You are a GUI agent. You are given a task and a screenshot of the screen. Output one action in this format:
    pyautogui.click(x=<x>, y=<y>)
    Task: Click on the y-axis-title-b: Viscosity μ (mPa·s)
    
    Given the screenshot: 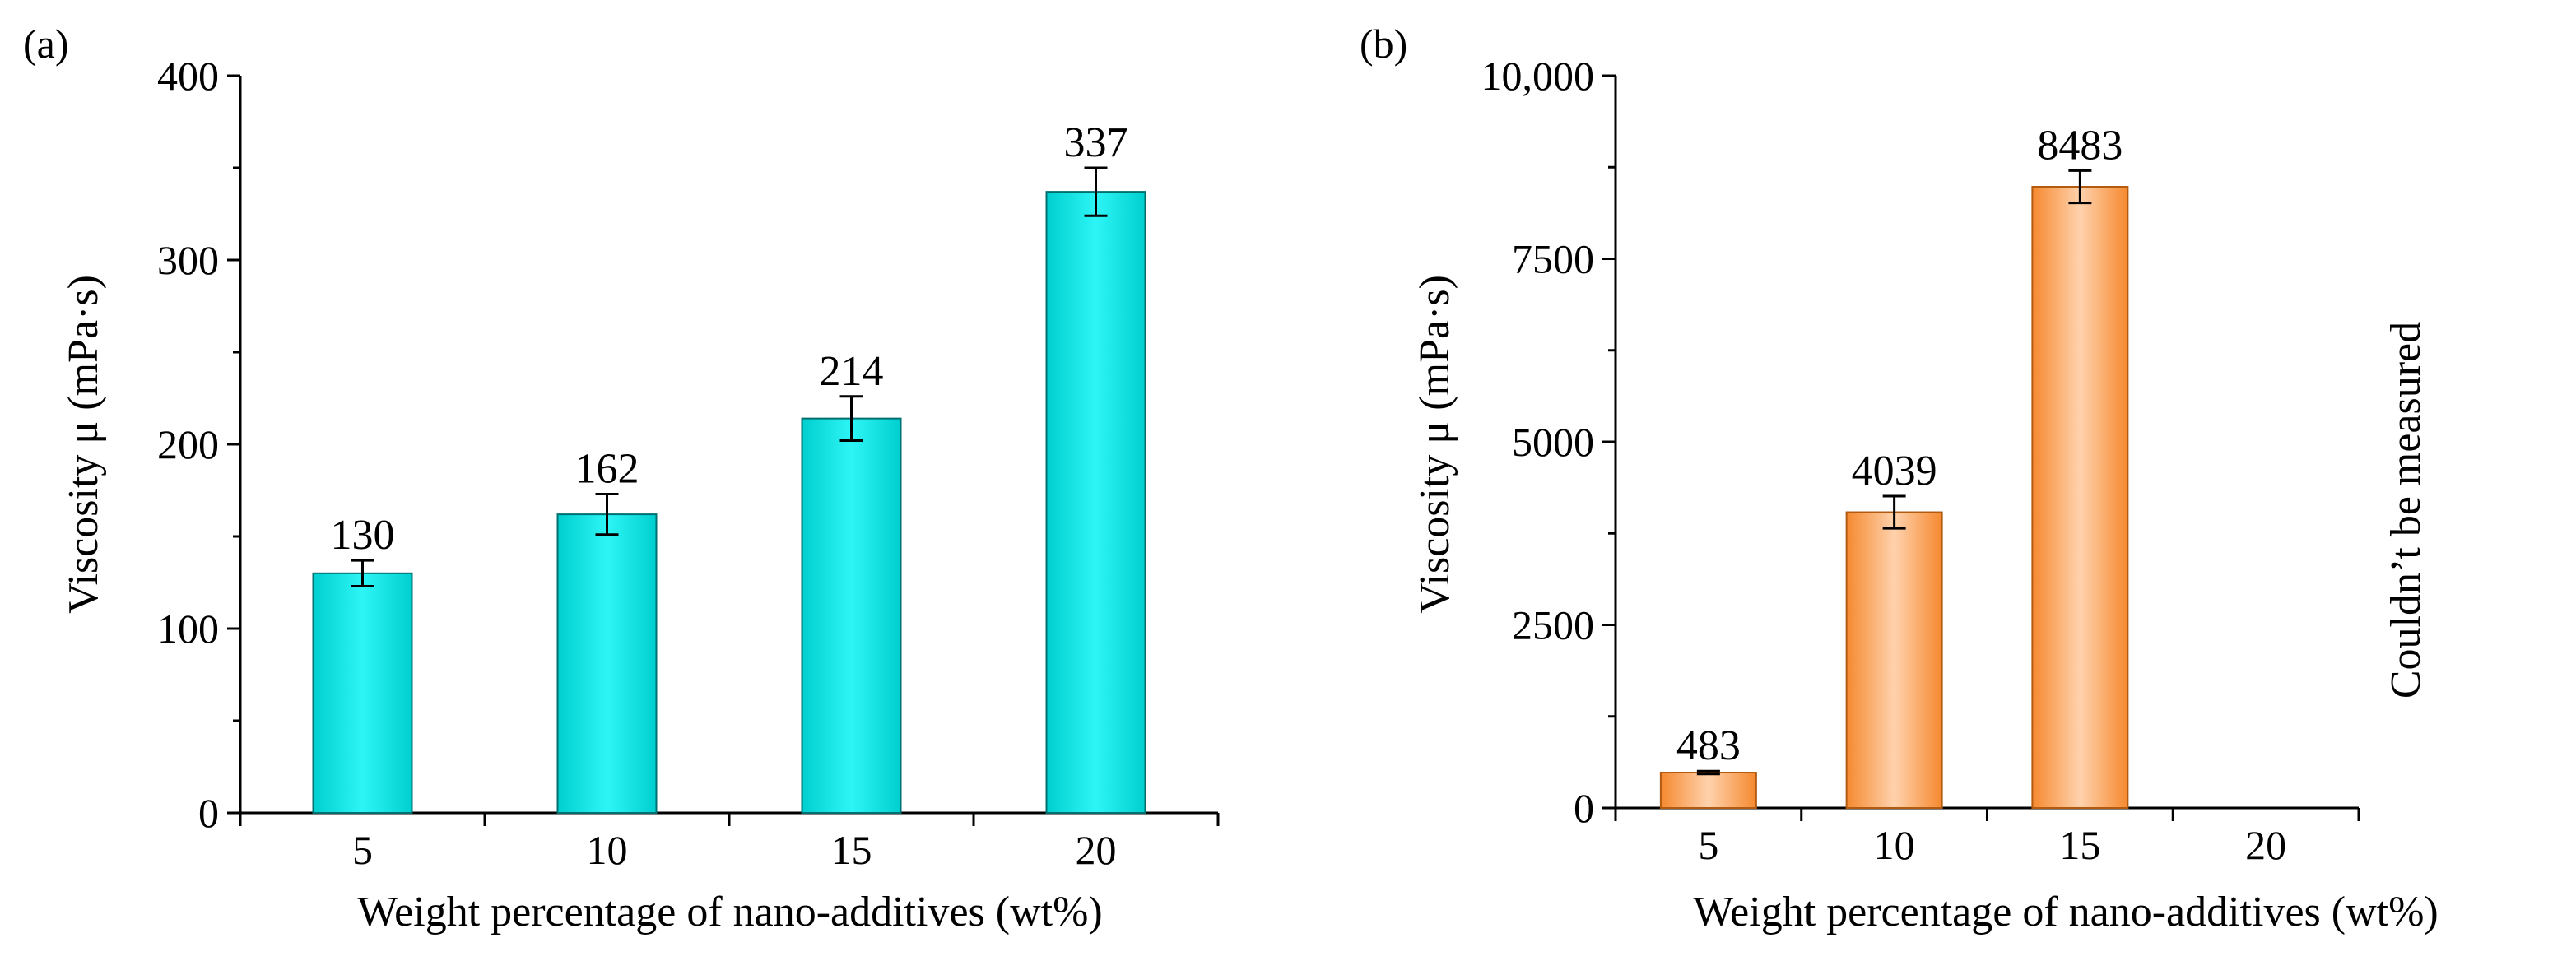 What is the action you would take?
    pyautogui.click(x=1434, y=444)
    